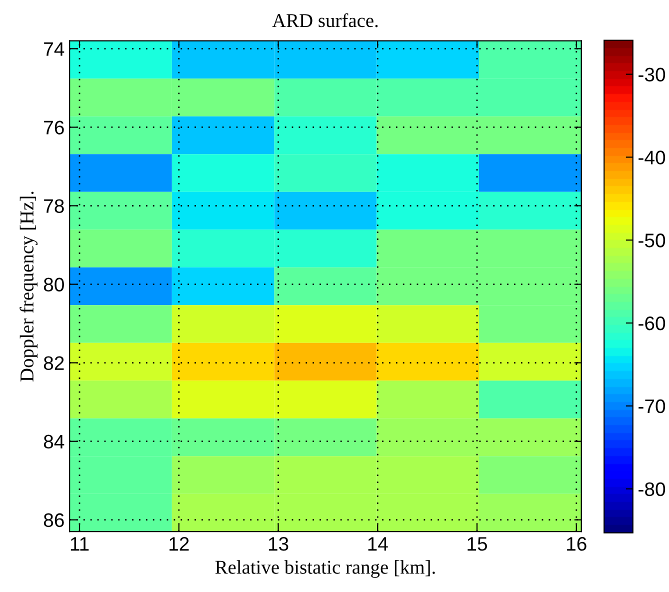  Describe the element at coordinates (54, 520) in the screenshot. I see `y-tick-label: 86` at that location.